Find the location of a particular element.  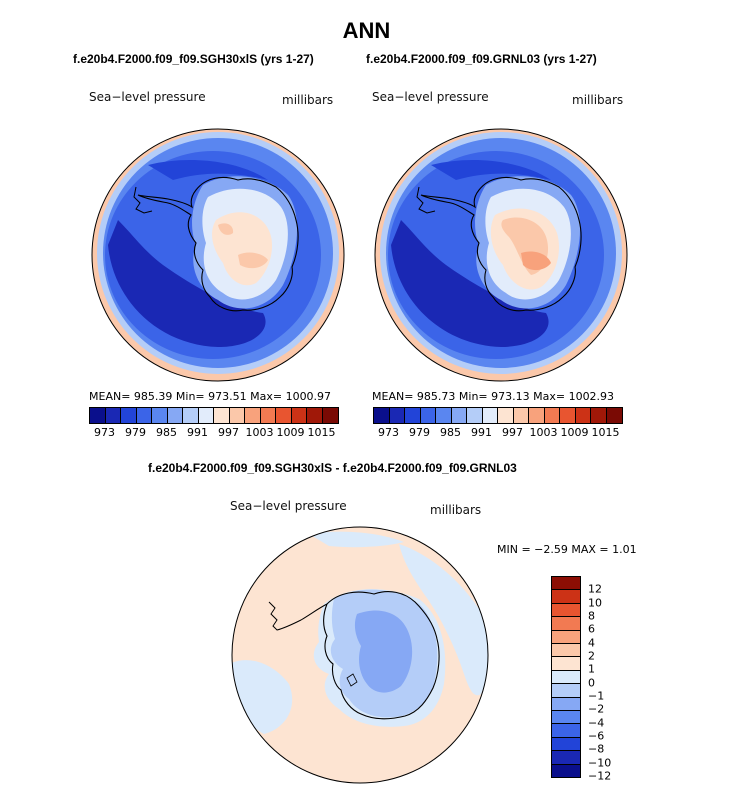

colorbar-tick-label: 979 is located at coordinates (419, 432).